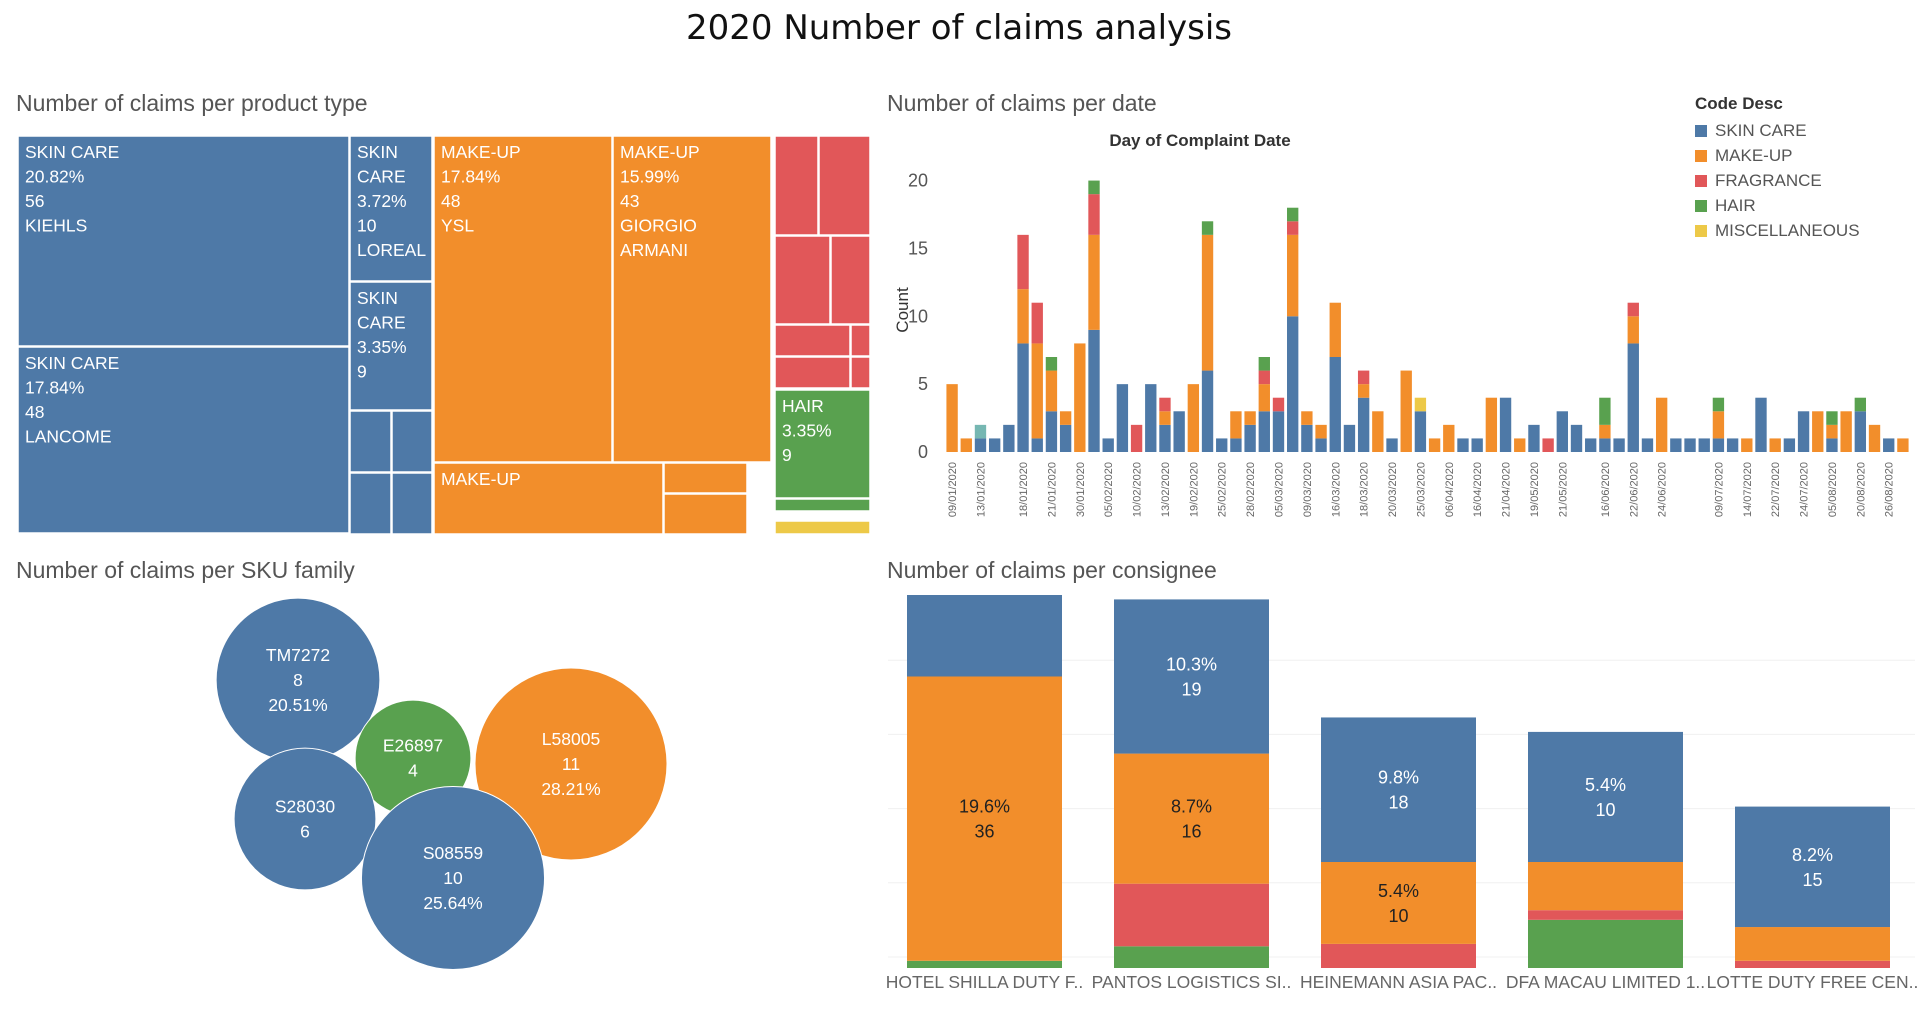 The image size is (1918, 1012). Describe the element at coordinates (654, 250) in the screenshot. I see `treemap-tile-label: ARMANI` at that location.